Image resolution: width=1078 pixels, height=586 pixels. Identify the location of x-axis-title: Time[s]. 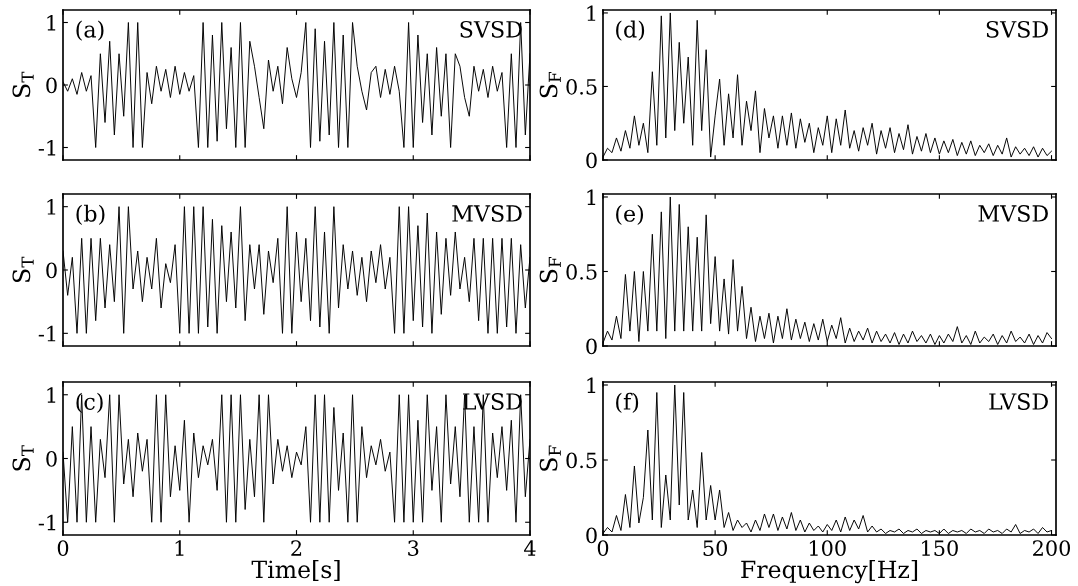
(295, 571).